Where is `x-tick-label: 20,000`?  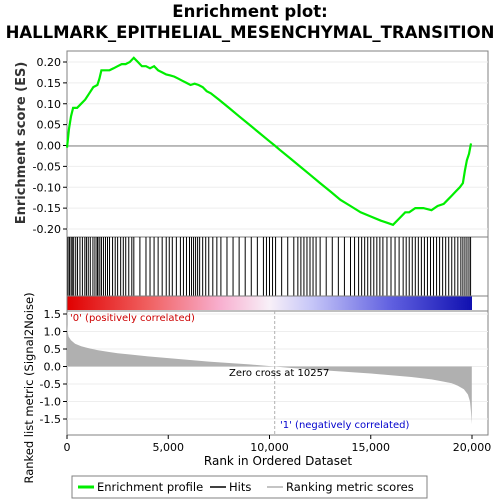 x-tick-label: 20,000 is located at coordinates (472, 447).